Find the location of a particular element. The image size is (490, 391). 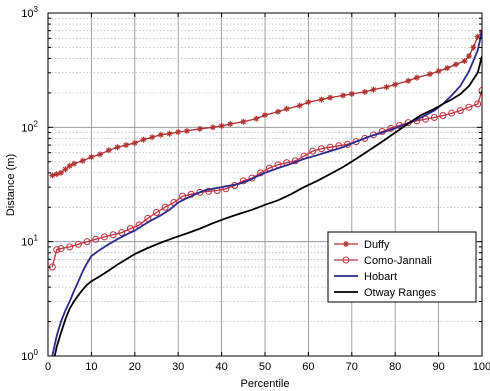

x-tick-label: 80 is located at coordinates (395, 367).